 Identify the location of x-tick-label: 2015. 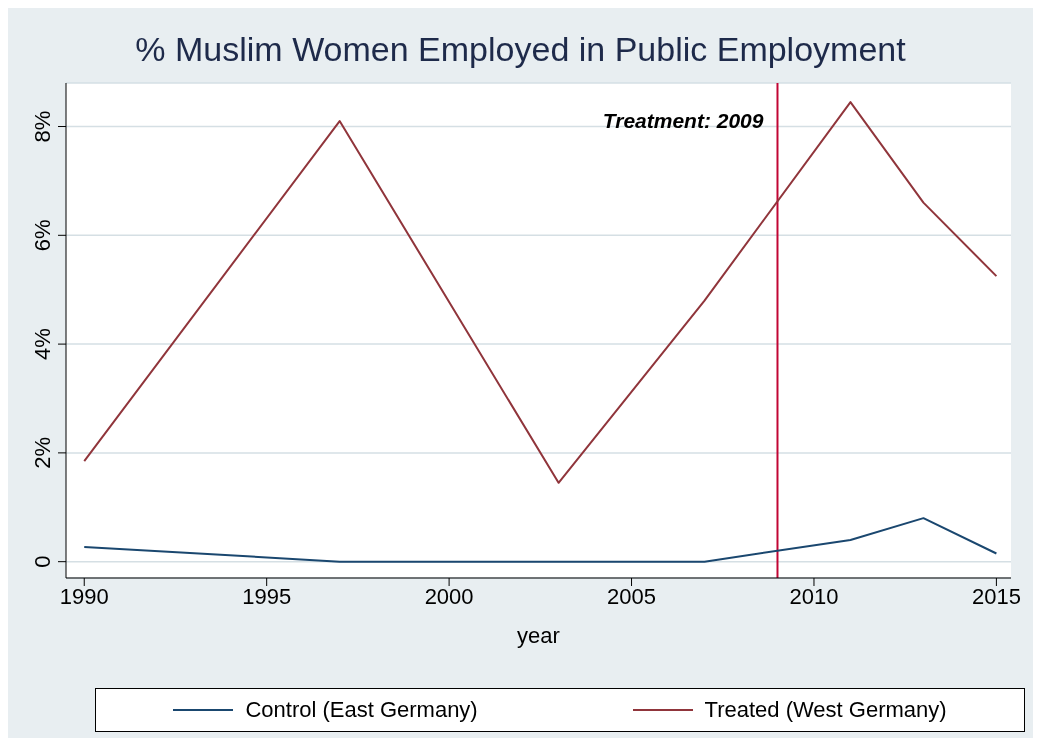
(996, 596).